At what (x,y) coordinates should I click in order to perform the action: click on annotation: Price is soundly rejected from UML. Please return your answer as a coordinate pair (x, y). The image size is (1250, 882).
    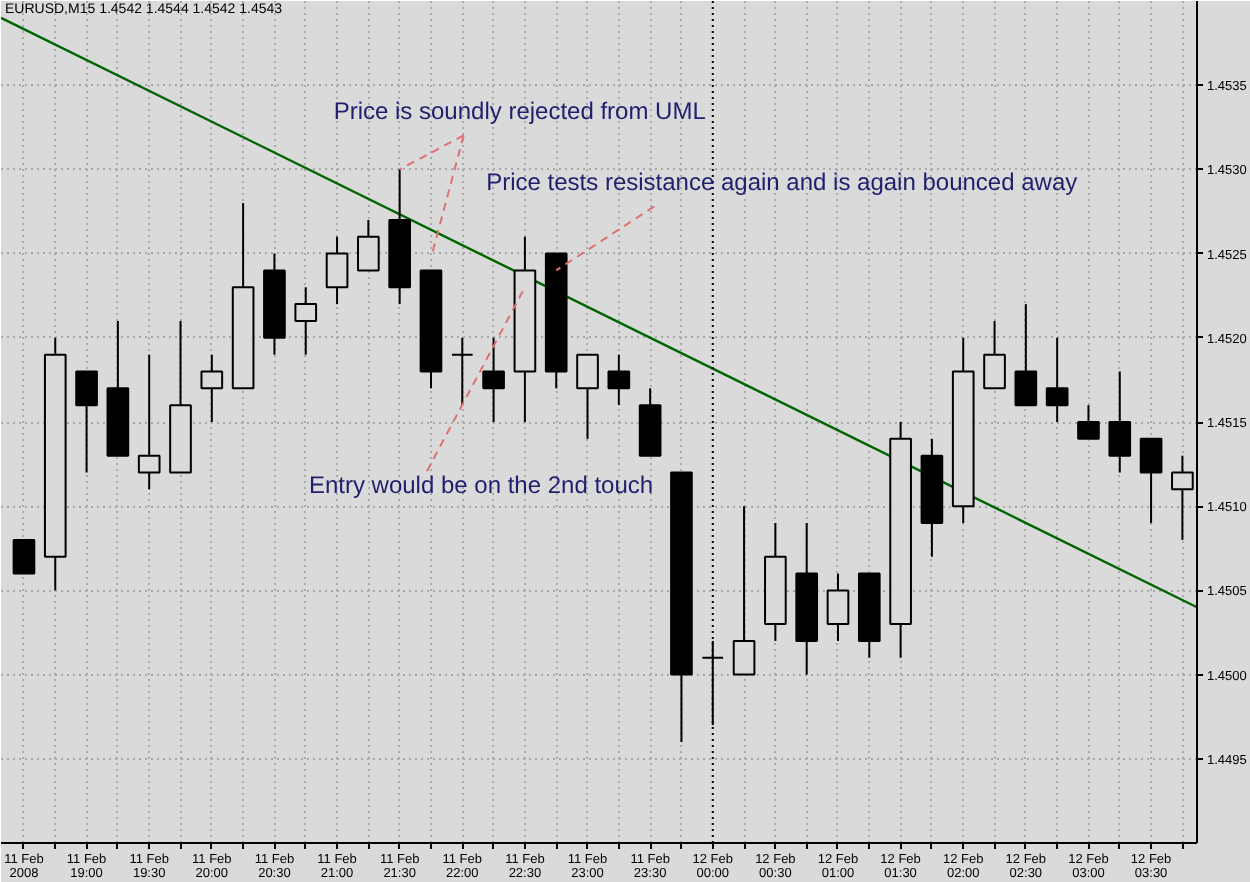
    Looking at the image, I should click on (520, 111).